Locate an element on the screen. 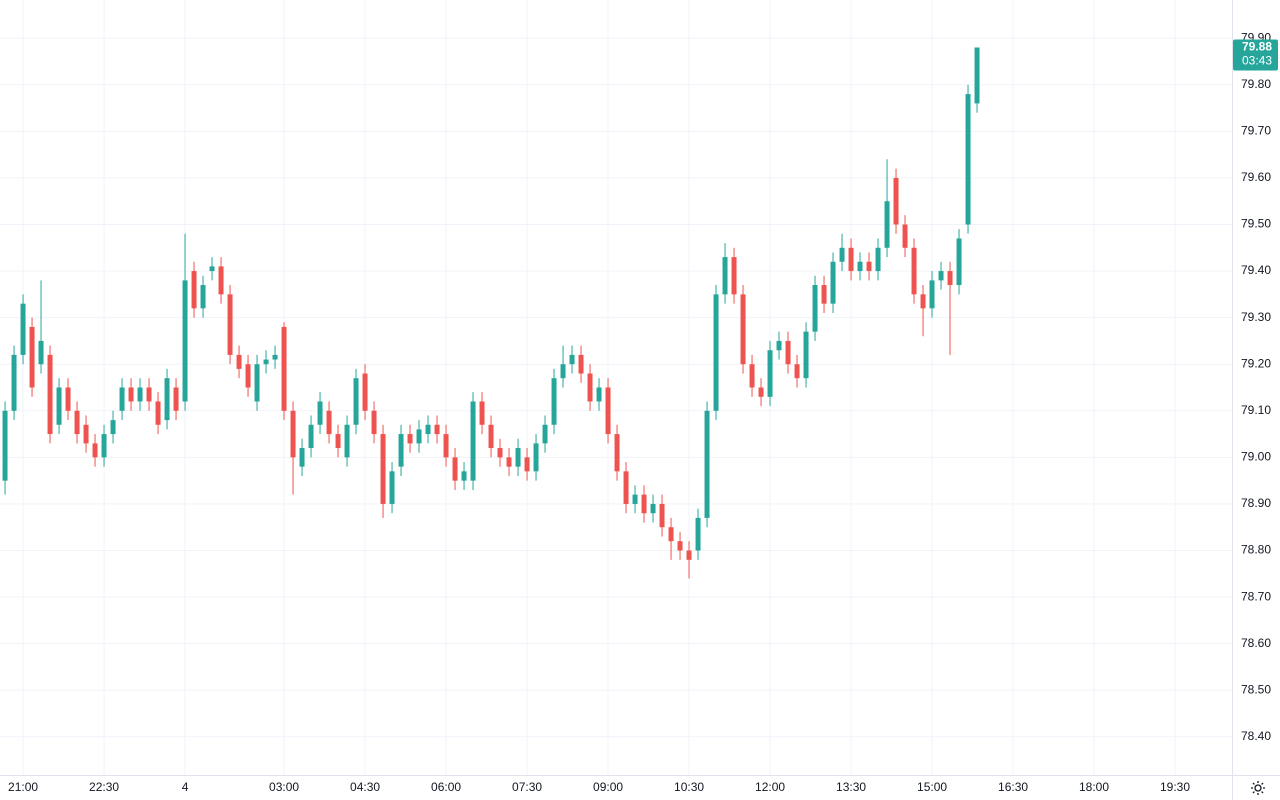 The height and width of the screenshot is (800, 1280). last-price-label: 79.88 is located at coordinates (1257, 47).